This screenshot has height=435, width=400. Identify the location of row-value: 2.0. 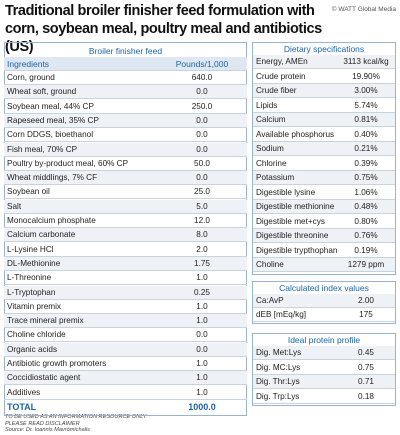
(202, 249).